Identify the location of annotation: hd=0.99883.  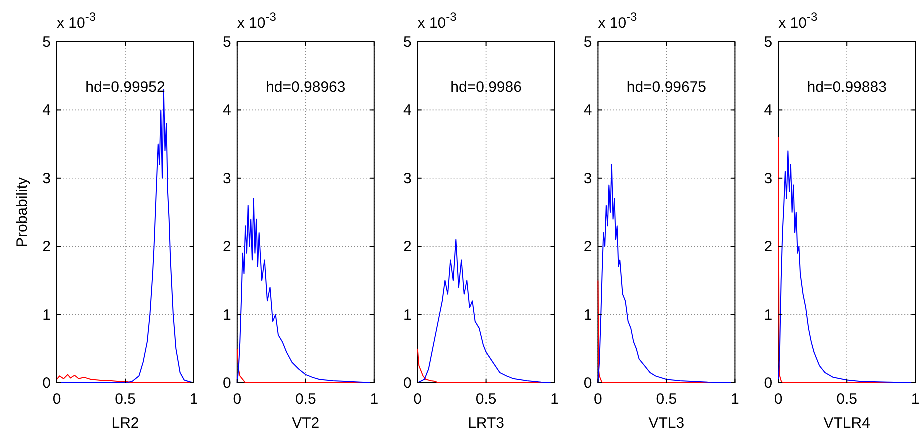
(847, 87).